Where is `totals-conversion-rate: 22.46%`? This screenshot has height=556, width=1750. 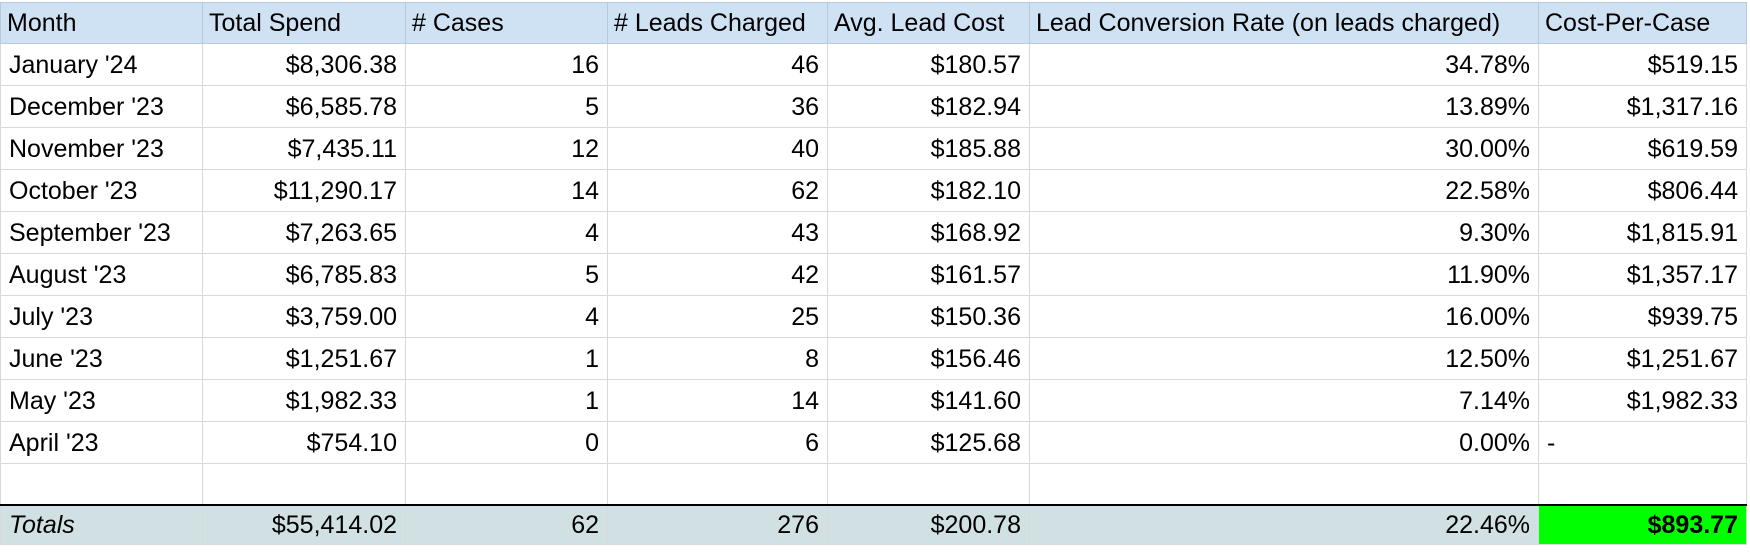 totals-conversion-rate: 22.46% is located at coordinates (1284, 524).